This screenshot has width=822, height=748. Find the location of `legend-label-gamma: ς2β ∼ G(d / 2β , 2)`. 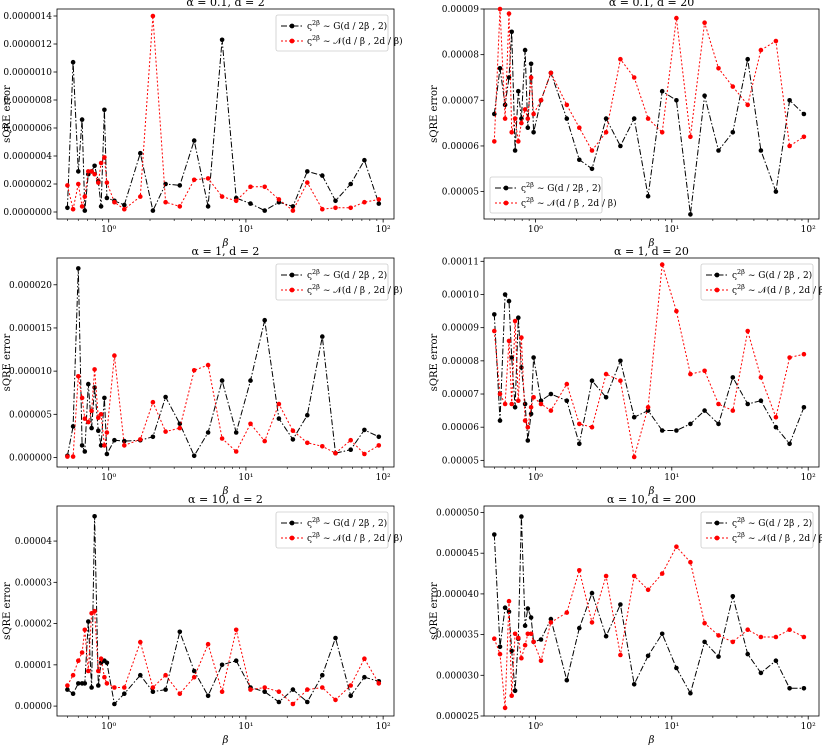

legend-label-gamma: ς2β ∼ G(d / 2β , 2) is located at coordinates (347, 274).